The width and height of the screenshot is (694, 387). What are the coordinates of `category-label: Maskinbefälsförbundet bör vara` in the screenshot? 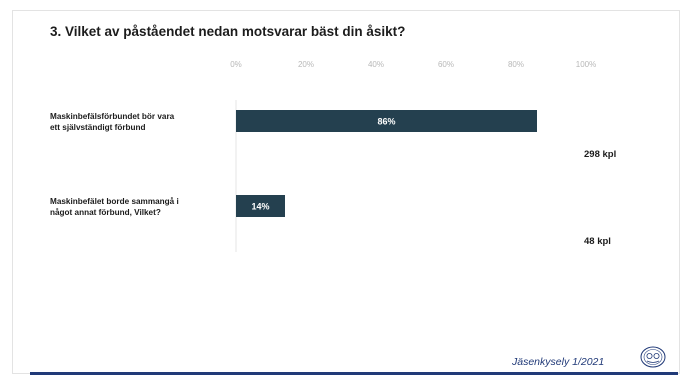 It's located at (112, 116).